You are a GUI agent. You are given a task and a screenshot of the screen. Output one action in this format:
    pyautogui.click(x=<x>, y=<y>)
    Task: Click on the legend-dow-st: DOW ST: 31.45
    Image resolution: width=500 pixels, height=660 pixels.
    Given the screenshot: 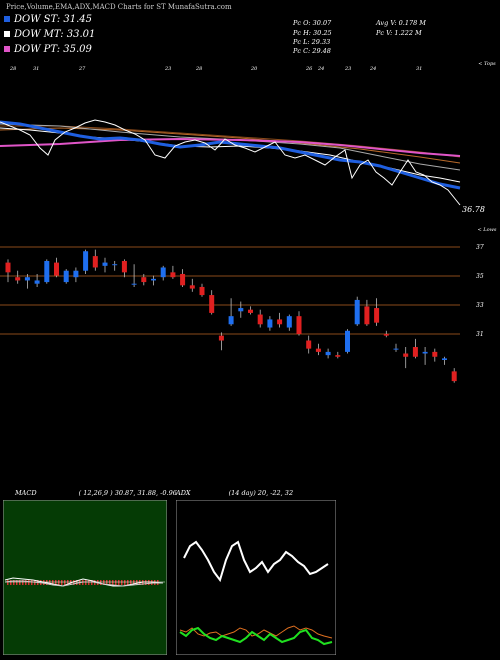 What is the action you would take?
    pyautogui.click(x=48, y=19)
    